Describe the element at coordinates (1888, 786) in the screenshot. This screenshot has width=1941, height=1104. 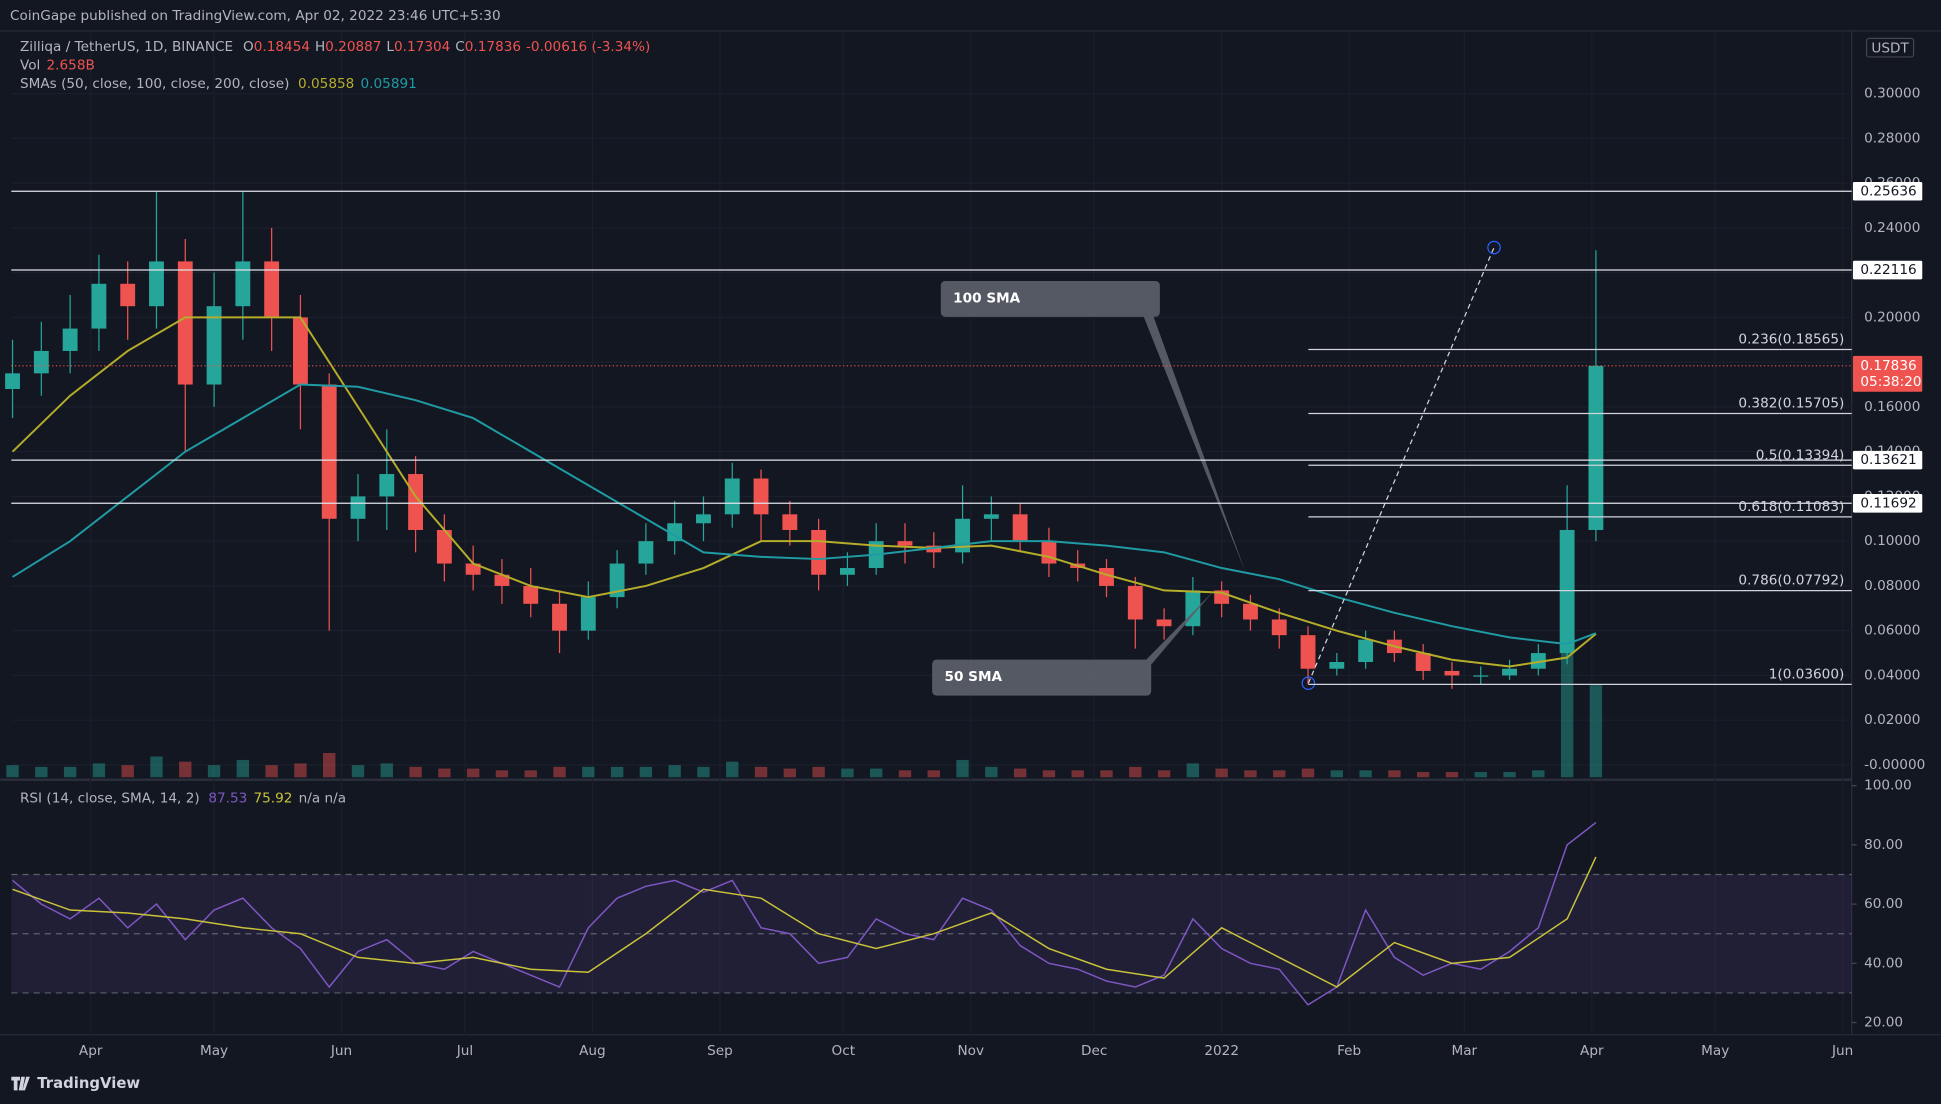
I see `y-tick-label: 100.00` at that location.